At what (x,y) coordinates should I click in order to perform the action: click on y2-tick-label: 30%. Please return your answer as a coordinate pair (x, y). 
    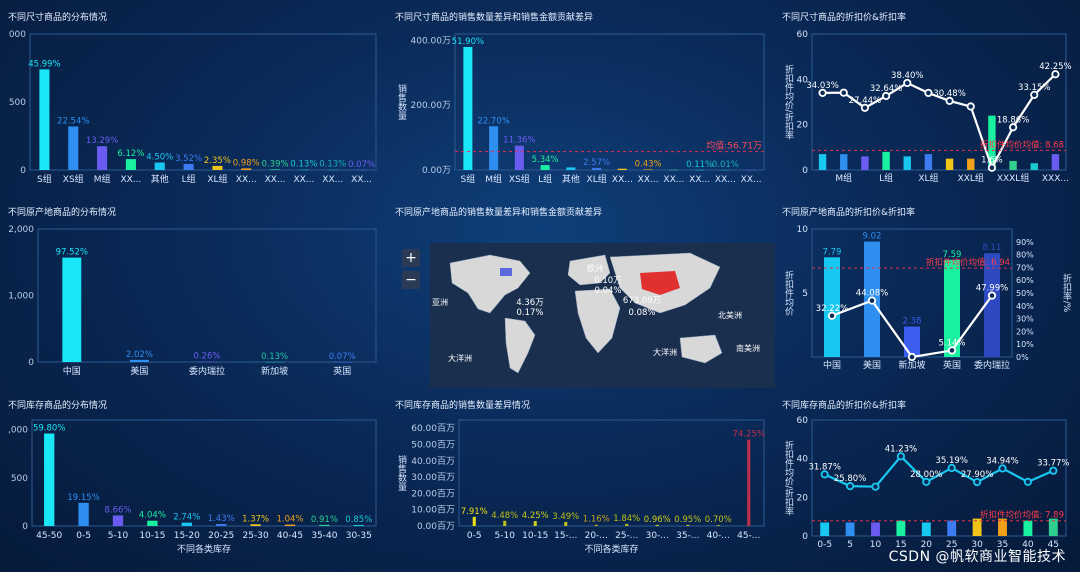
    Looking at the image, I should click on (1025, 319).